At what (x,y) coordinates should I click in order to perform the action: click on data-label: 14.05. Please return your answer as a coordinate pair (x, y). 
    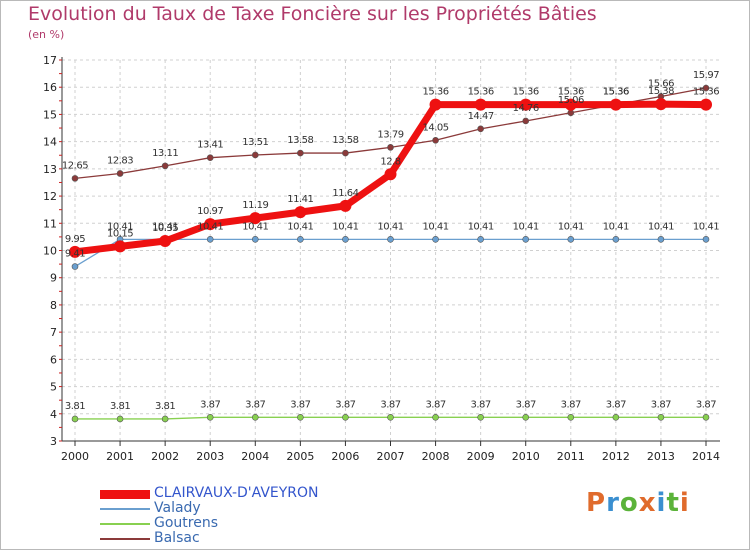
    Looking at the image, I should click on (436, 127).